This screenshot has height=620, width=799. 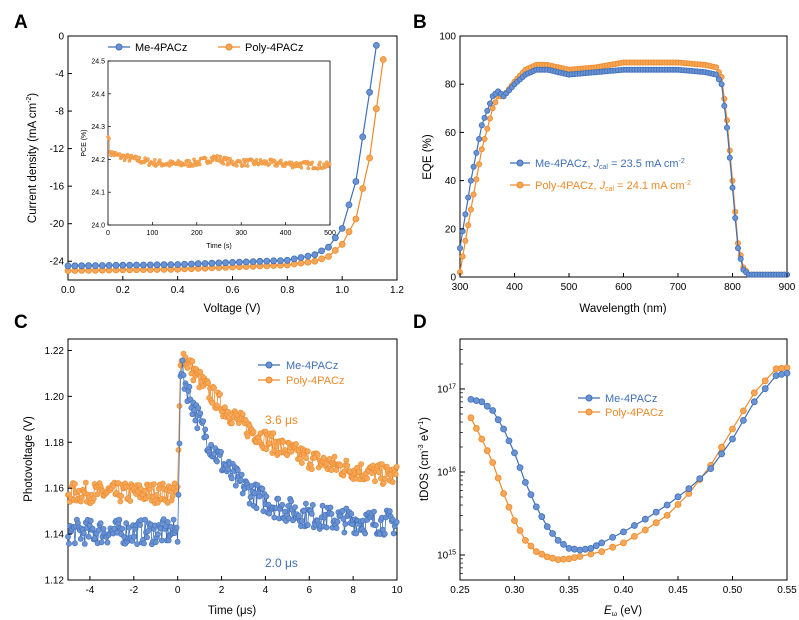 I want to click on a-x-tick-label: 0.8, so click(x=287, y=290).